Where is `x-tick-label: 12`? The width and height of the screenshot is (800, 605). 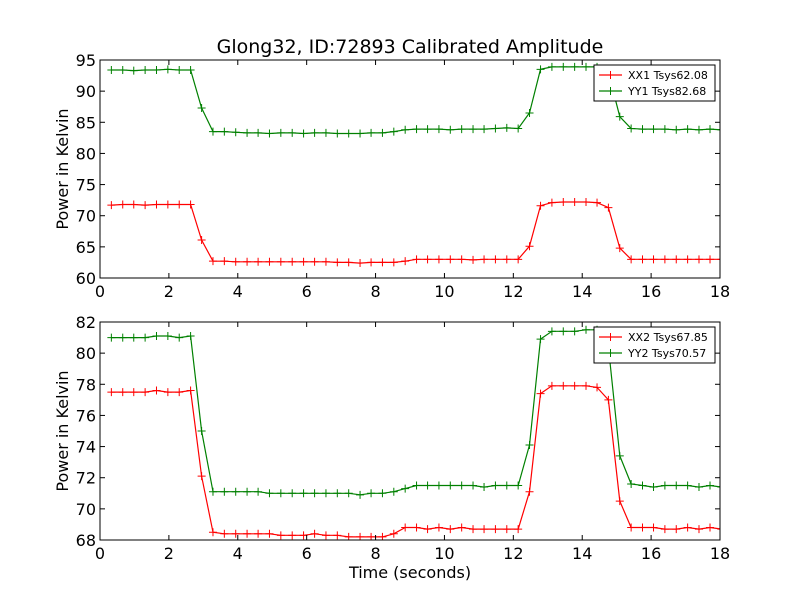 x-tick-label: 12 is located at coordinates (513, 291).